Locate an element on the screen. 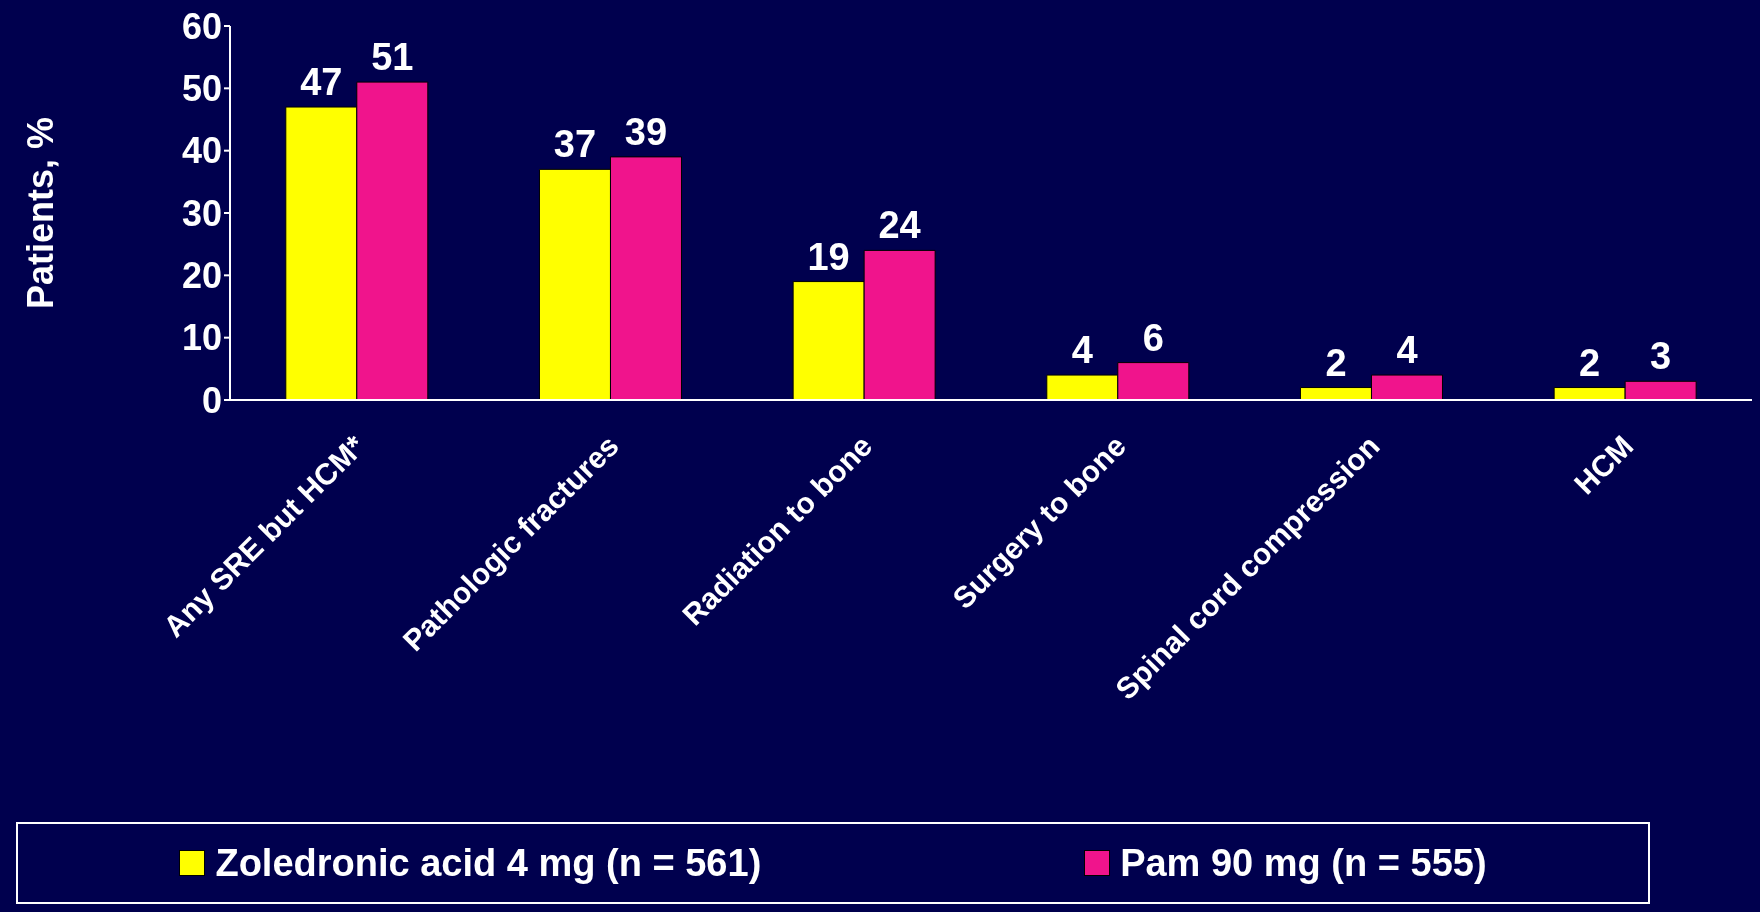  data-label: 47 is located at coordinates (321, 82).